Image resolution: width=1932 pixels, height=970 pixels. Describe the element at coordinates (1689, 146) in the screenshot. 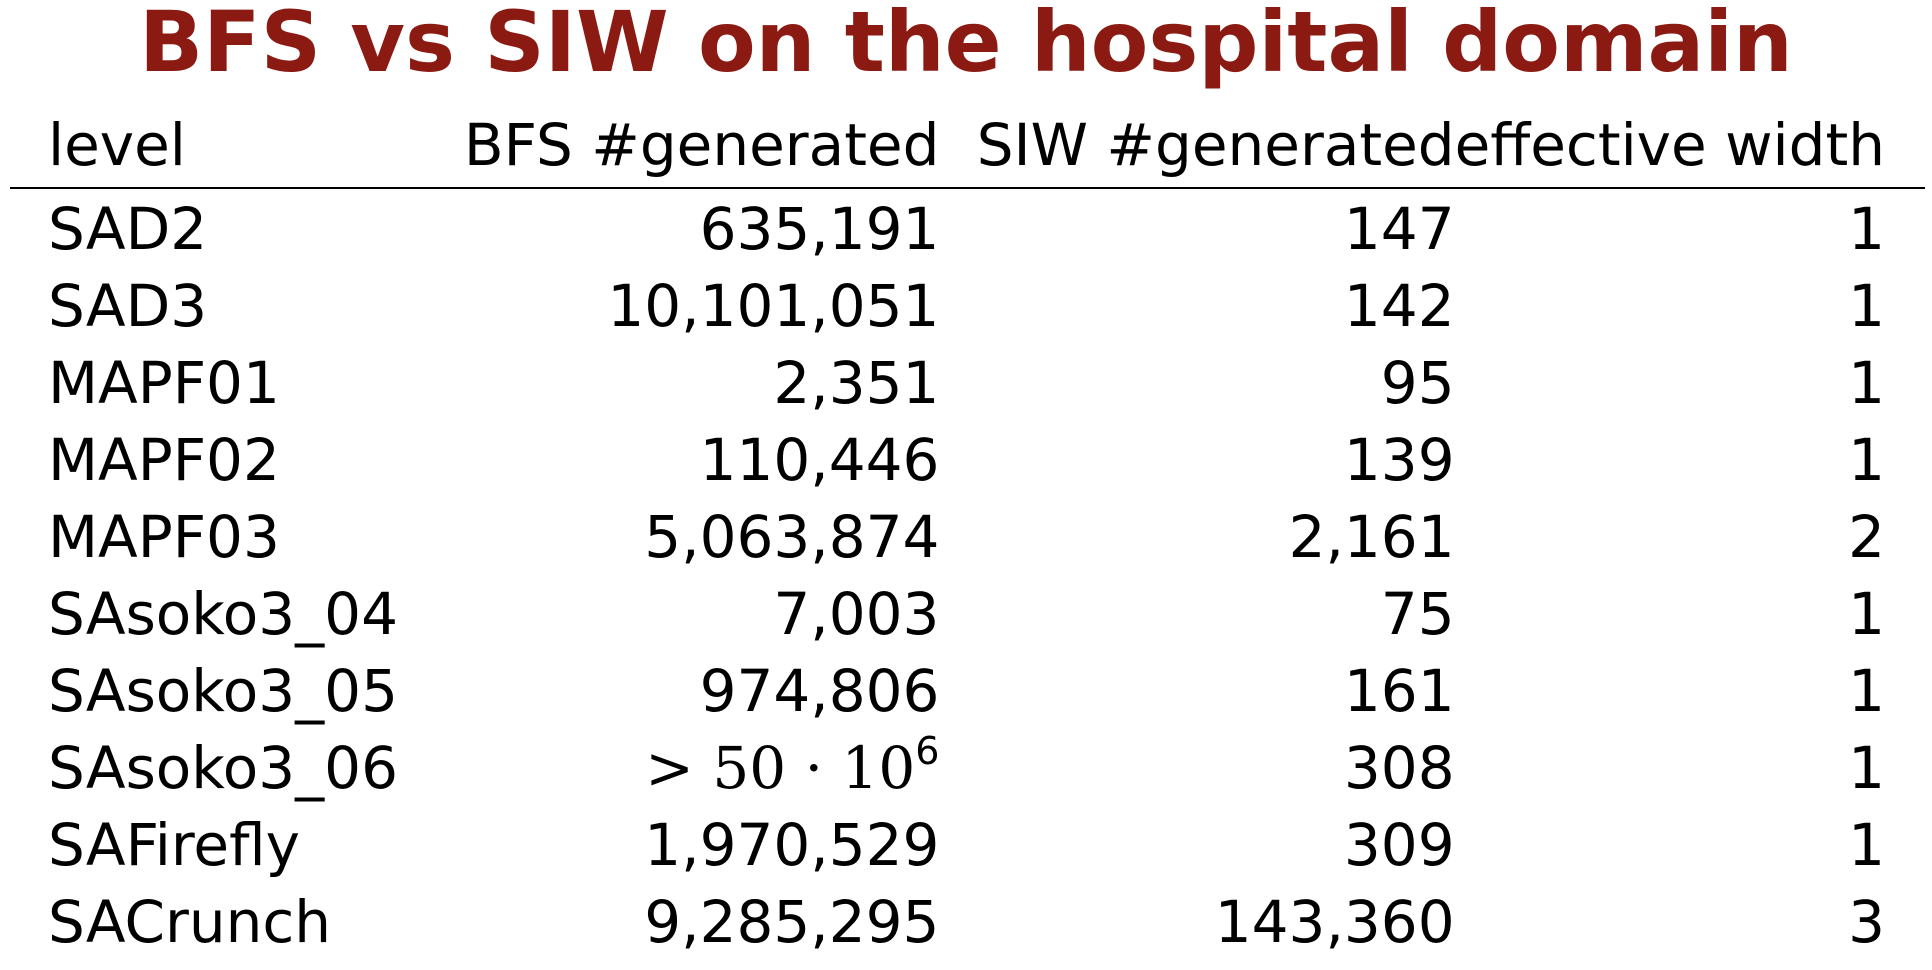

I see `header-effective-width: effective width` at that location.